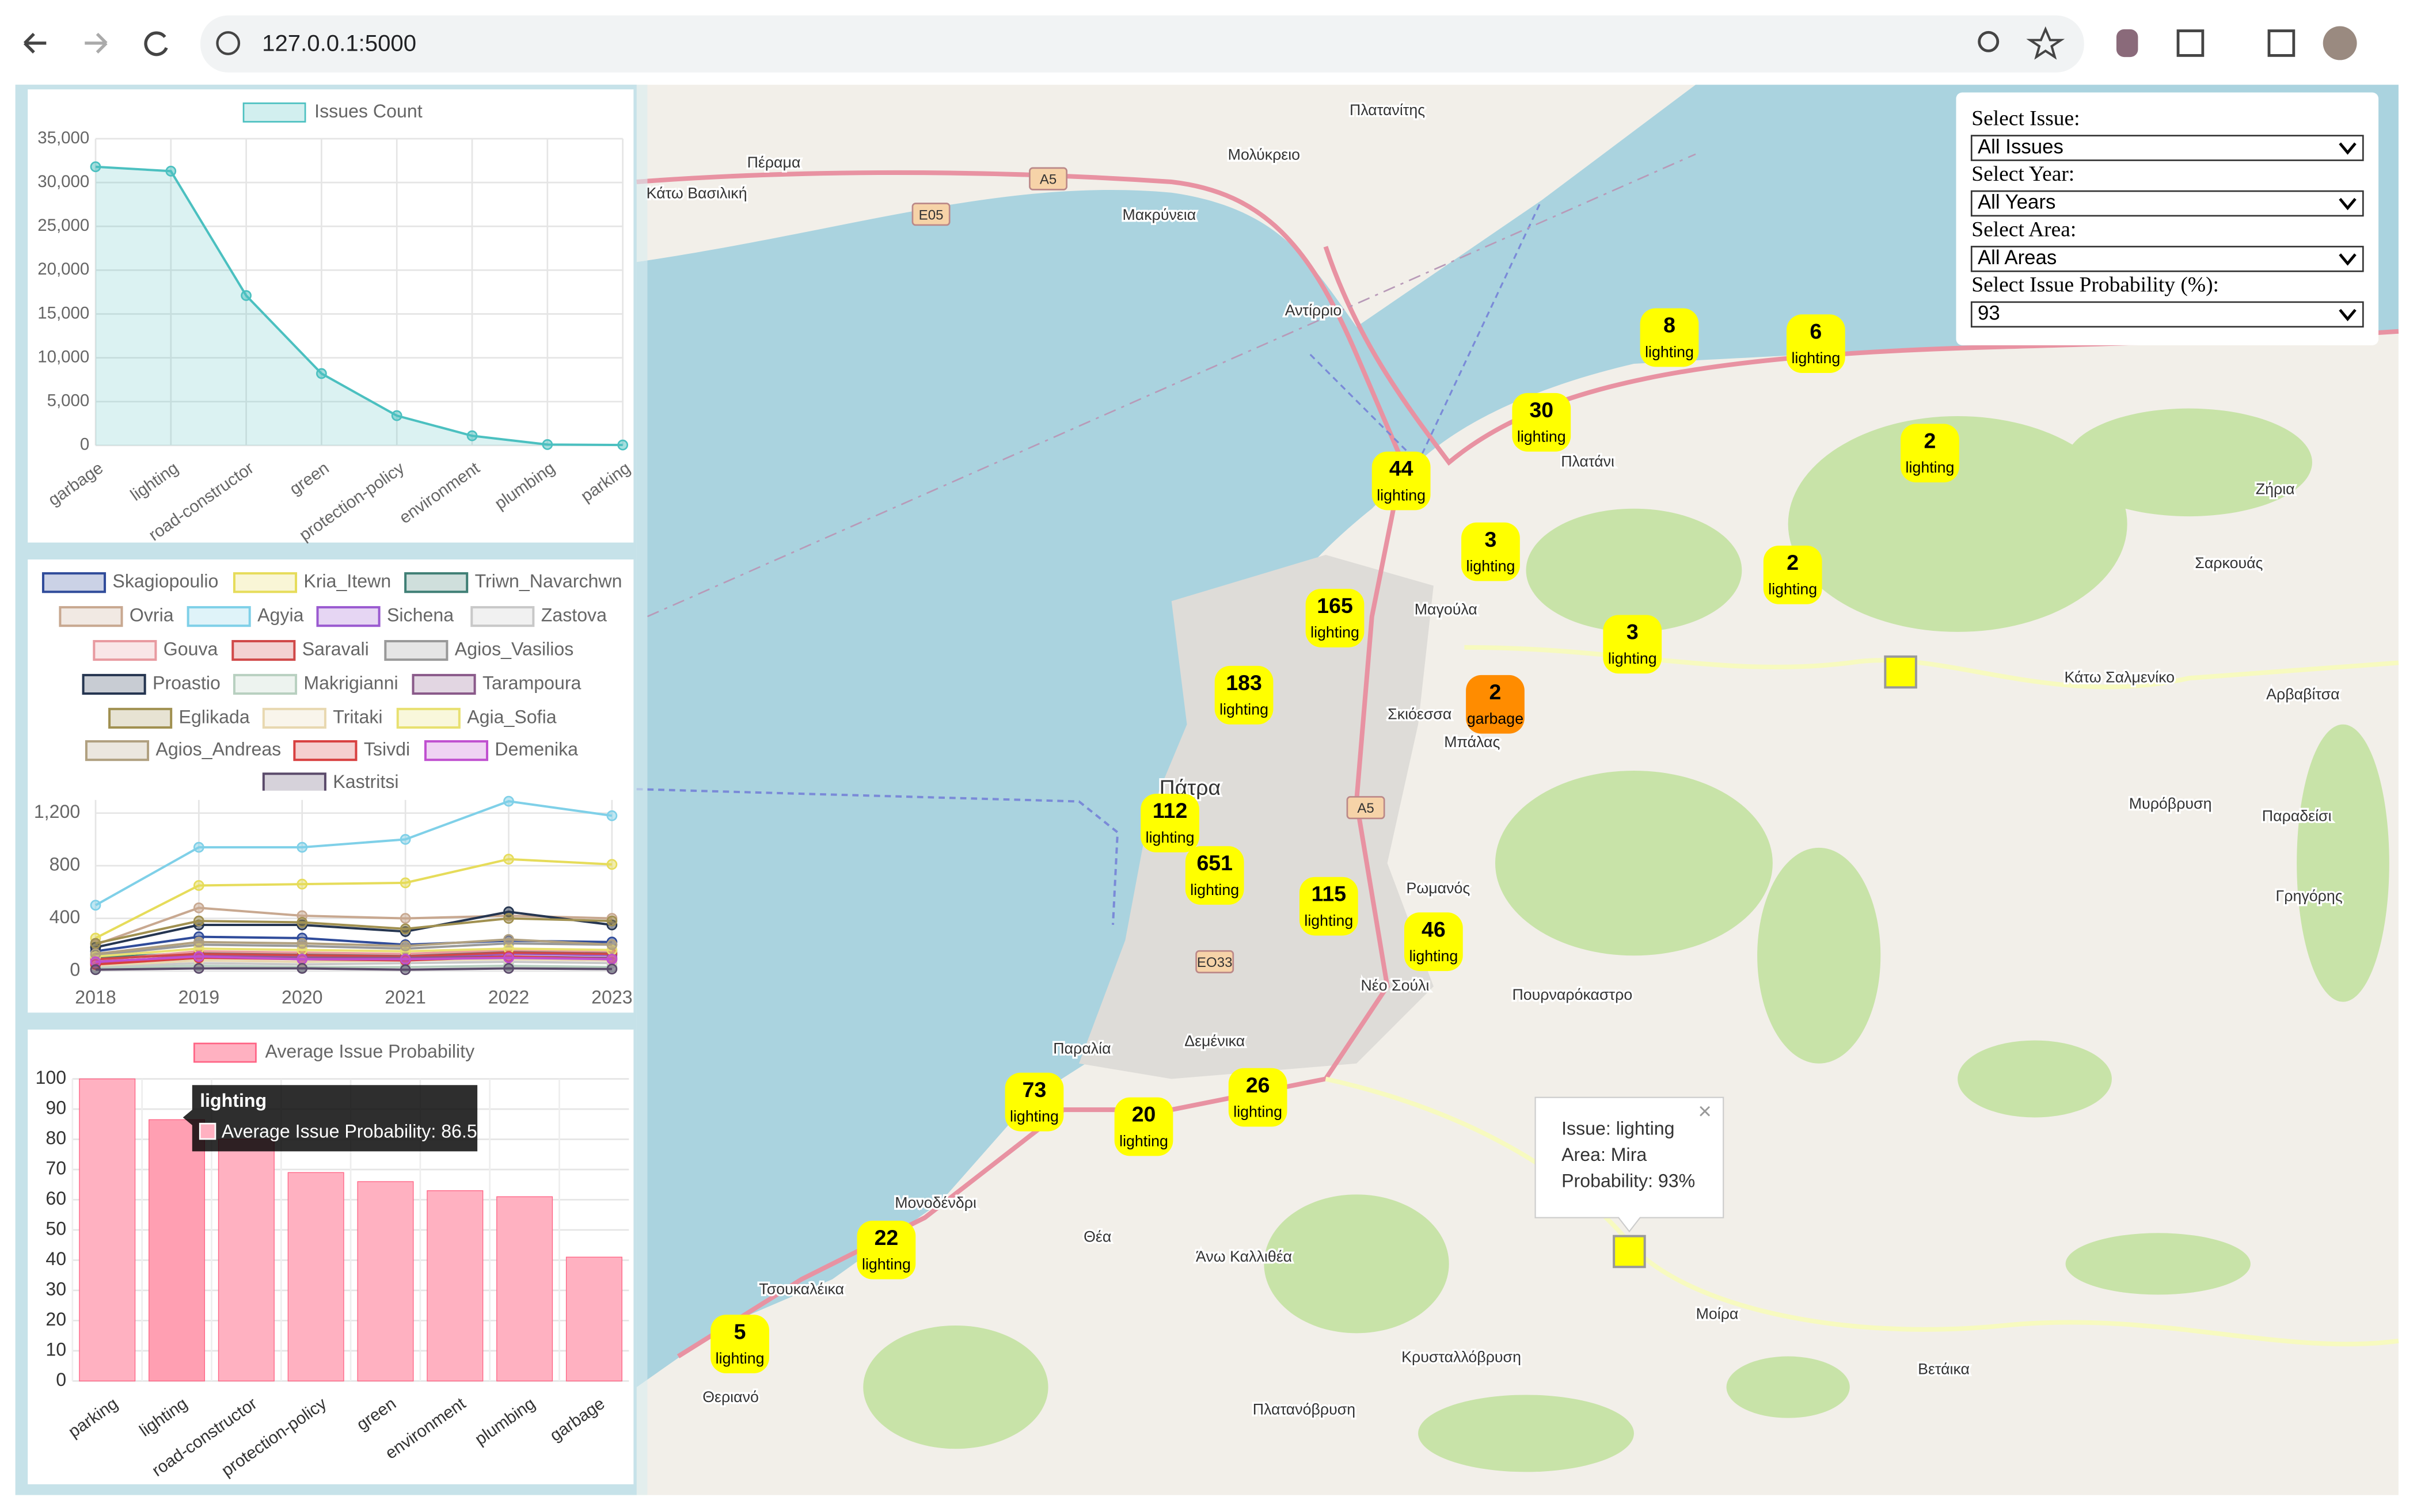  I want to click on cluster-count: 73, so click(1035, 1089).